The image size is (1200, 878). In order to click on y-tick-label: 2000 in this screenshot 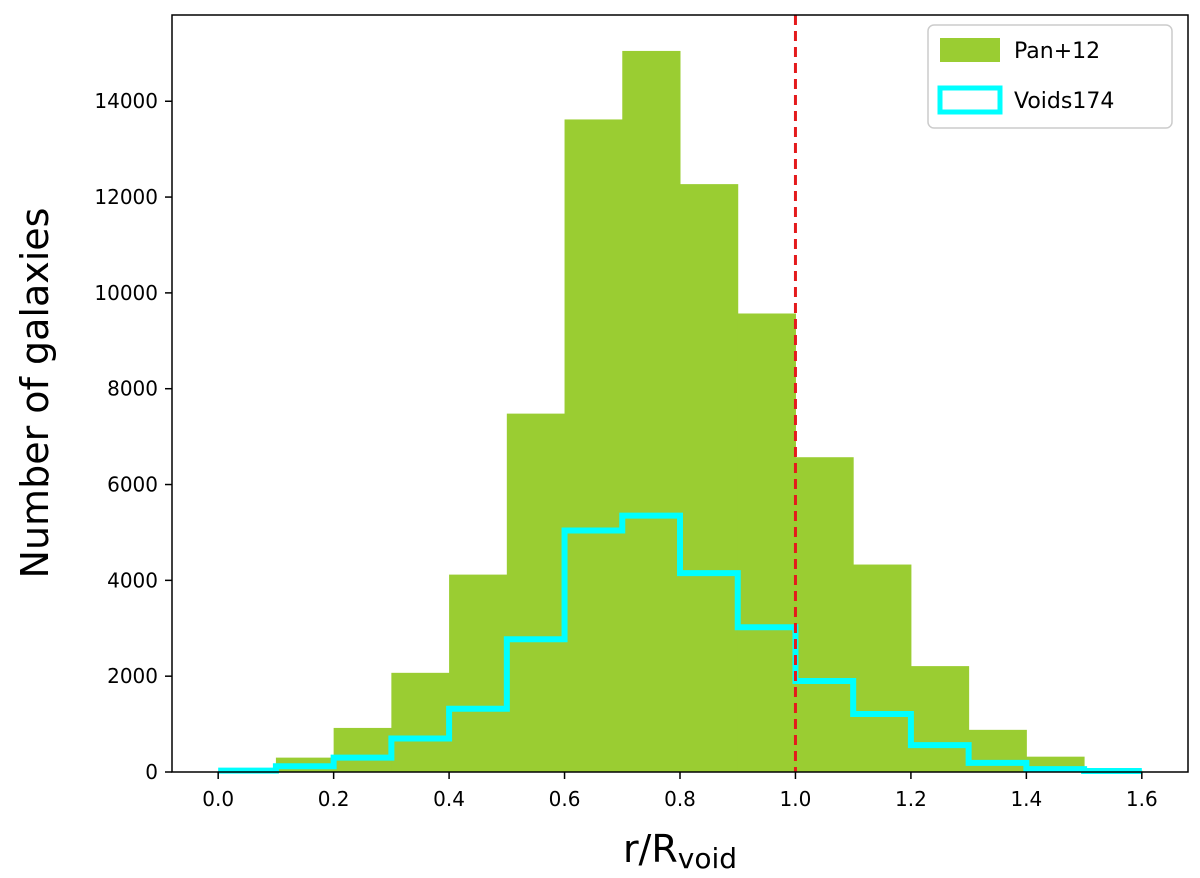, I will do `click(132, 676)`.